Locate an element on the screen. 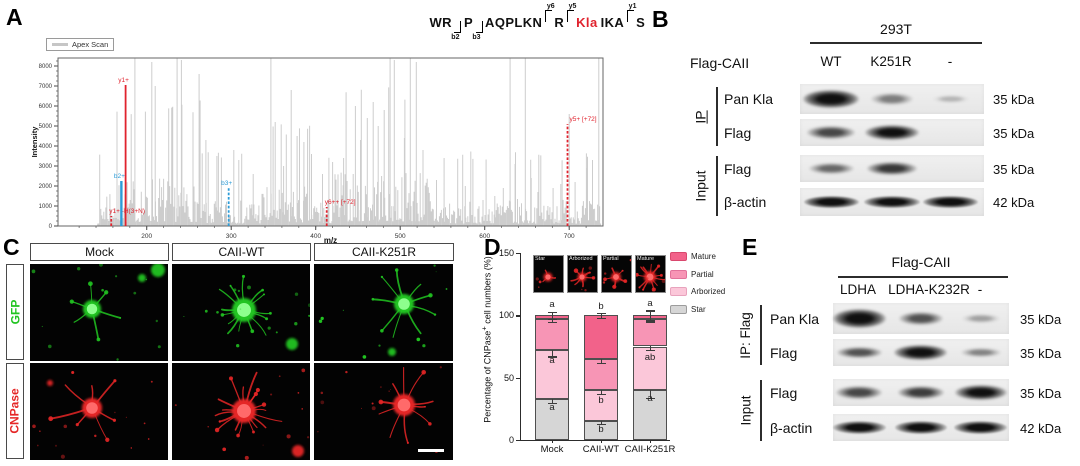 The width and height of the screenshot is (1080, 466). lane-label: WT is located at coordinates (831, 61).